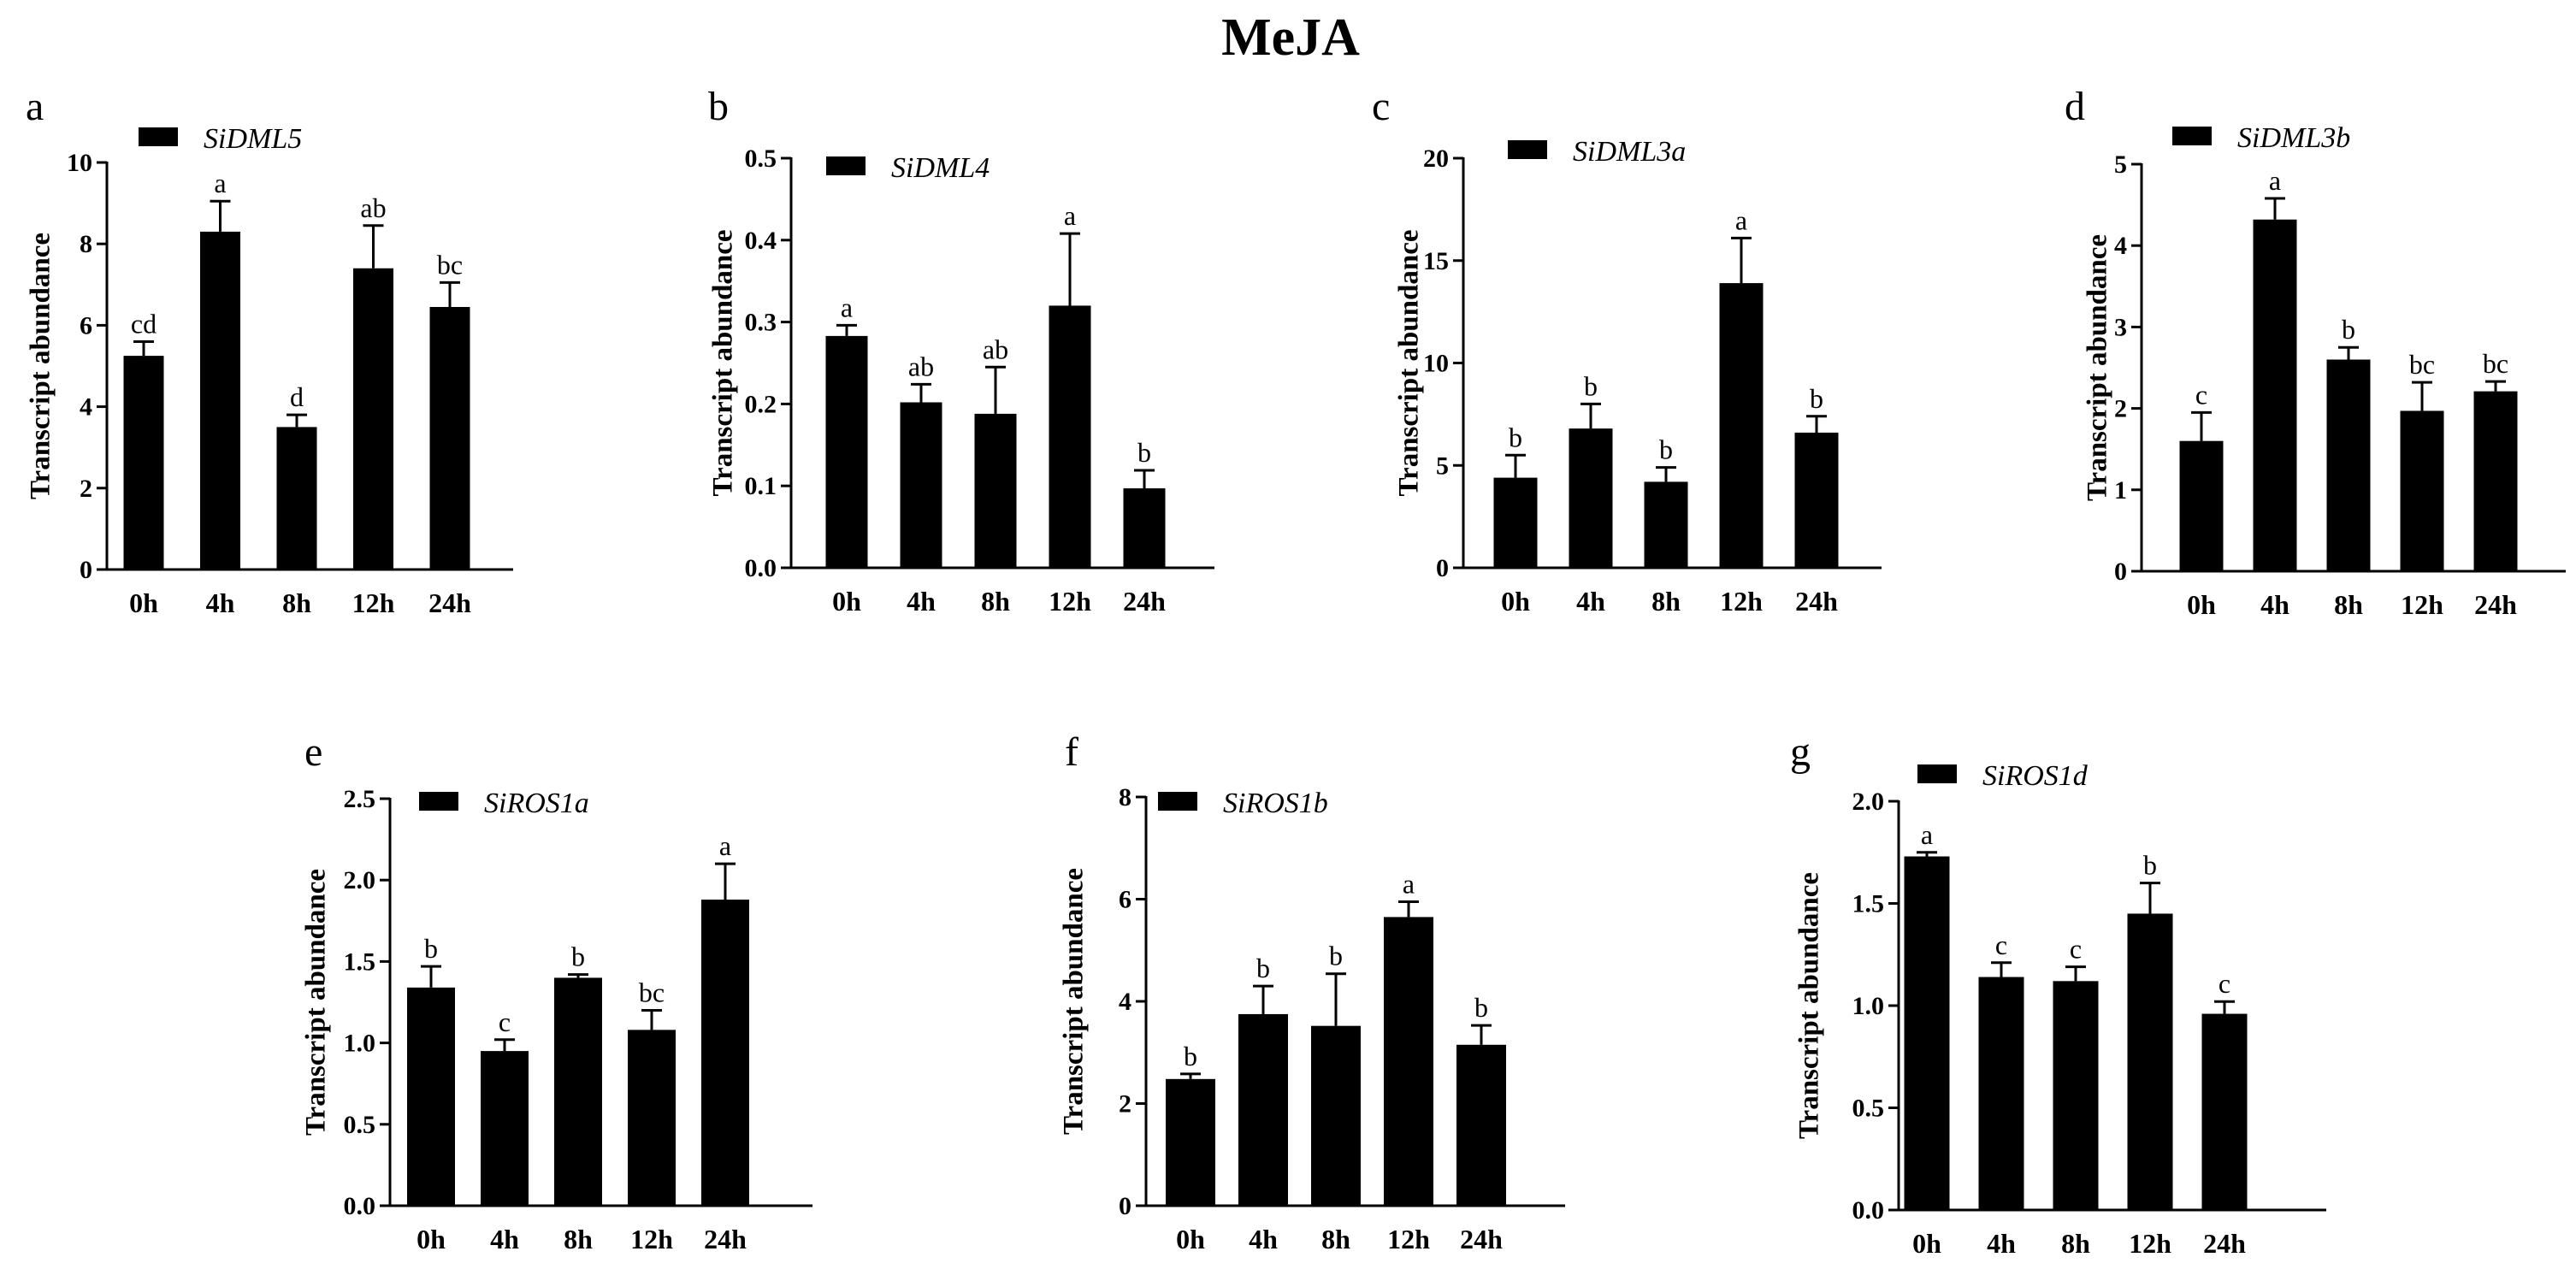  What do you see at coordinates (761, 241) in the screenshot?
I see `y-tick-label: 0.4` at bounding box center [761, 241].